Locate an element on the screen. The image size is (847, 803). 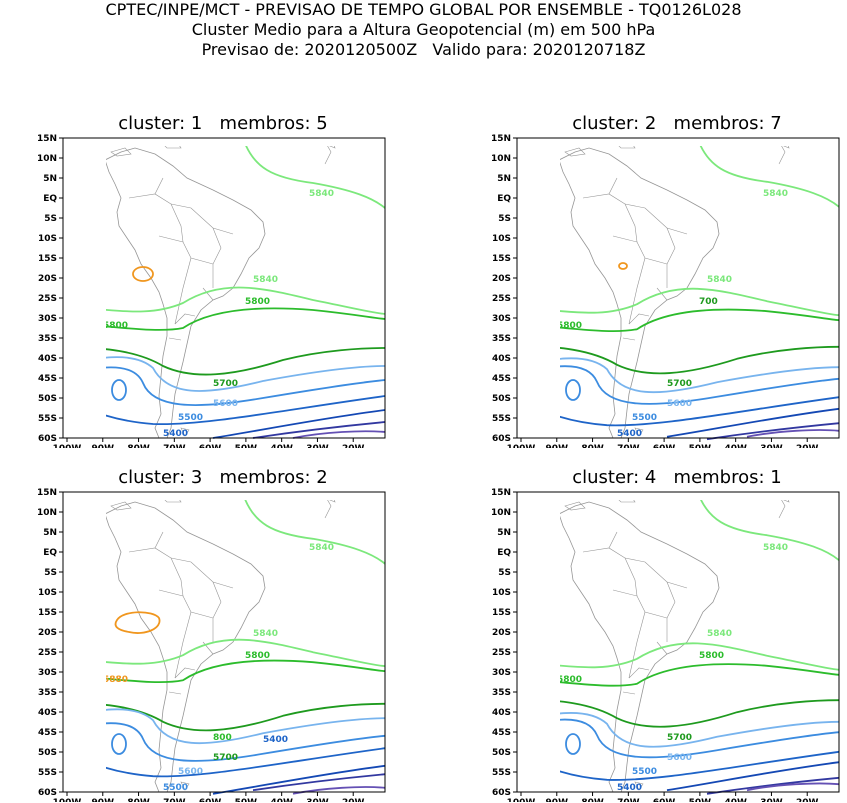
contour-label: 340 is located at coordinates (526, 658).